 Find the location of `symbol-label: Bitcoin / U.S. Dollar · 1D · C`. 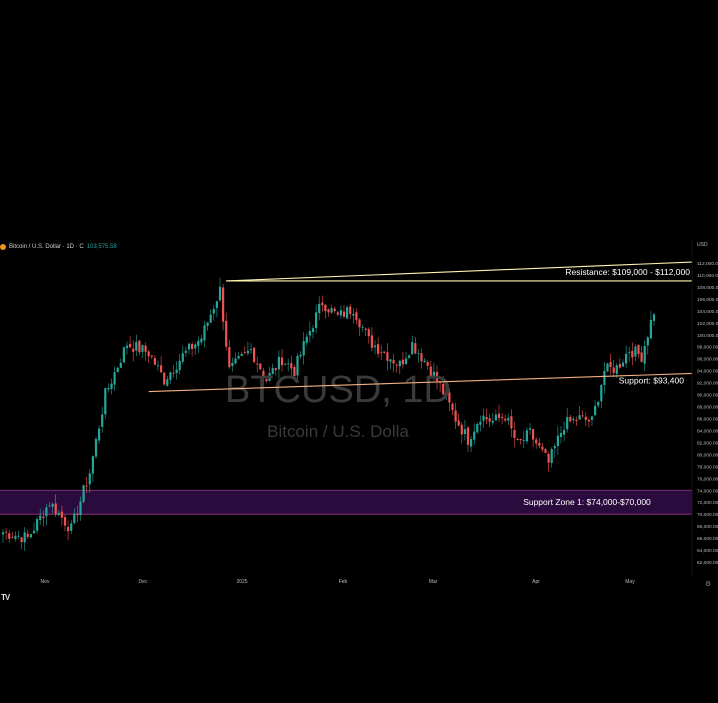

symbol-label: Bitcoin / U.S. Dollar · 1D · C is located at coordinates (46, 247).